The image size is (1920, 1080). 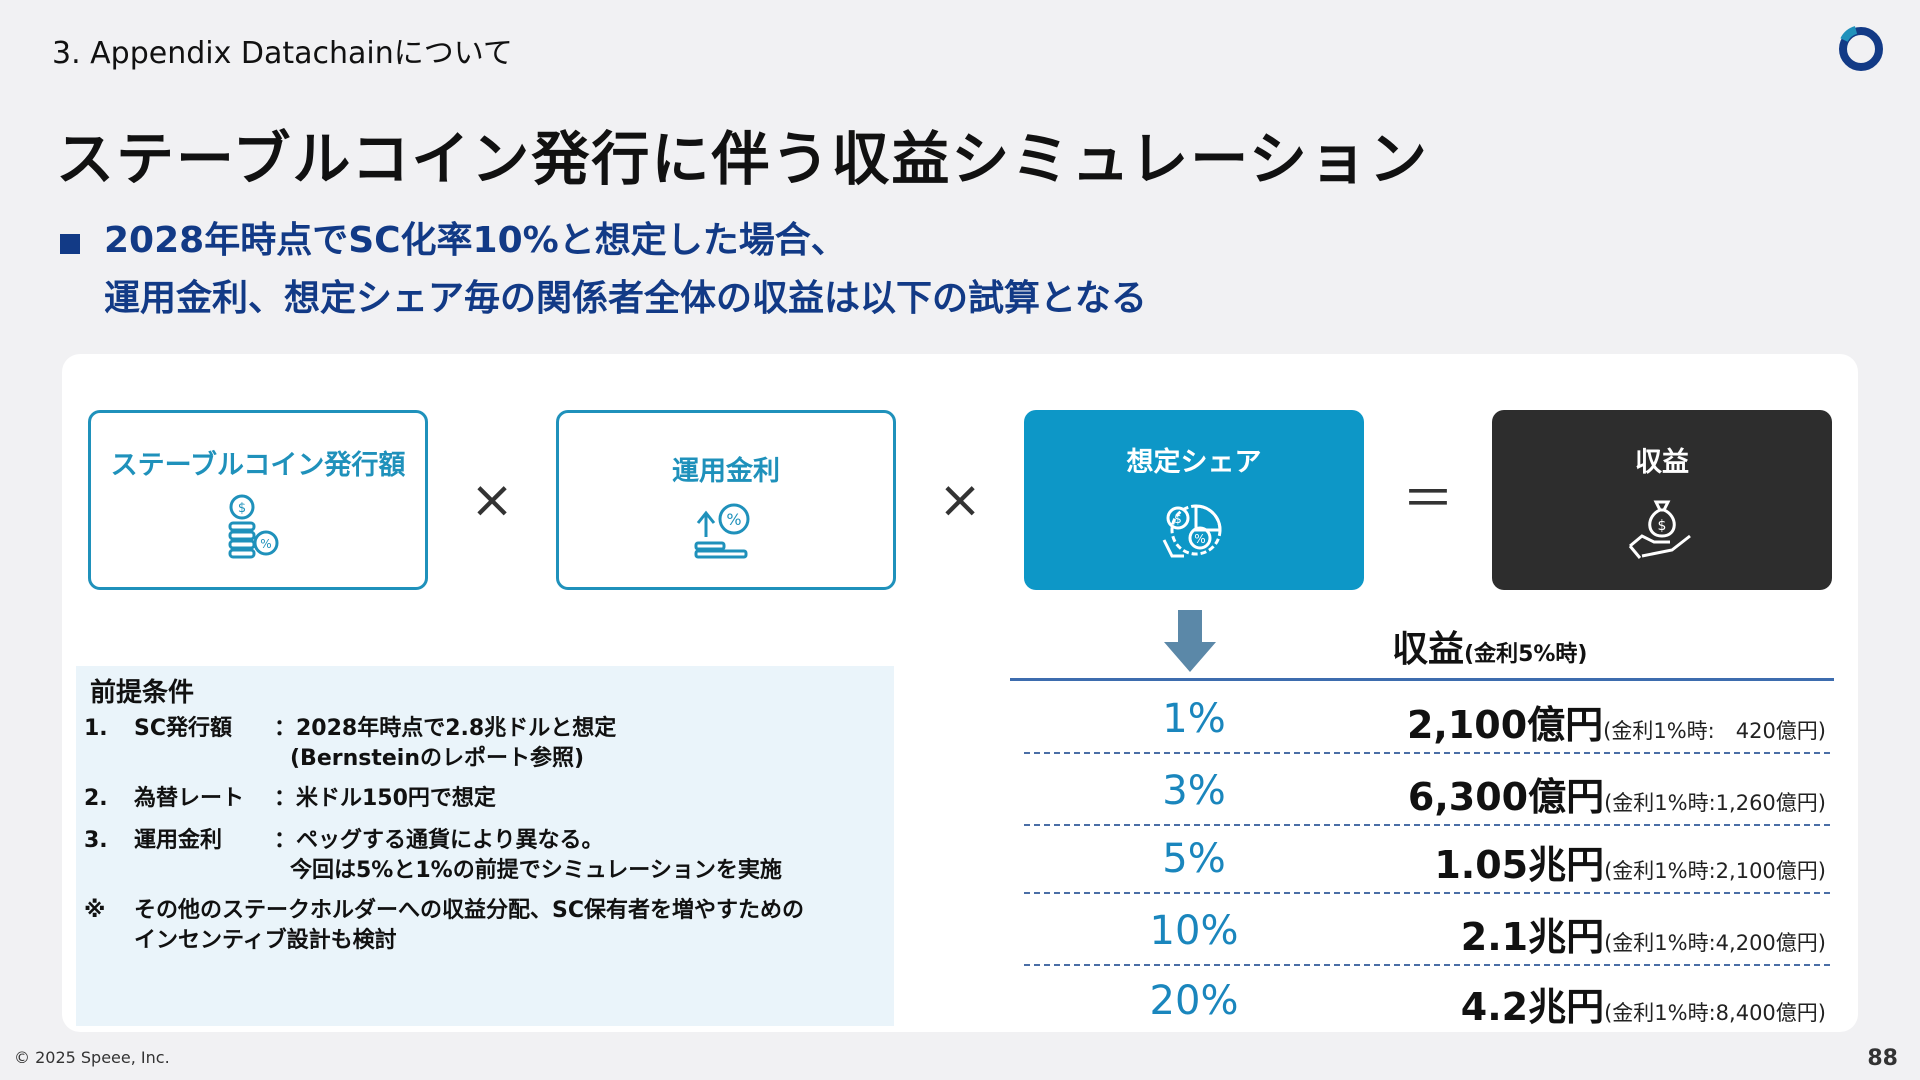 I want to click on condition-value: ：米ドル150円で想定, so click(x=385, y=798).